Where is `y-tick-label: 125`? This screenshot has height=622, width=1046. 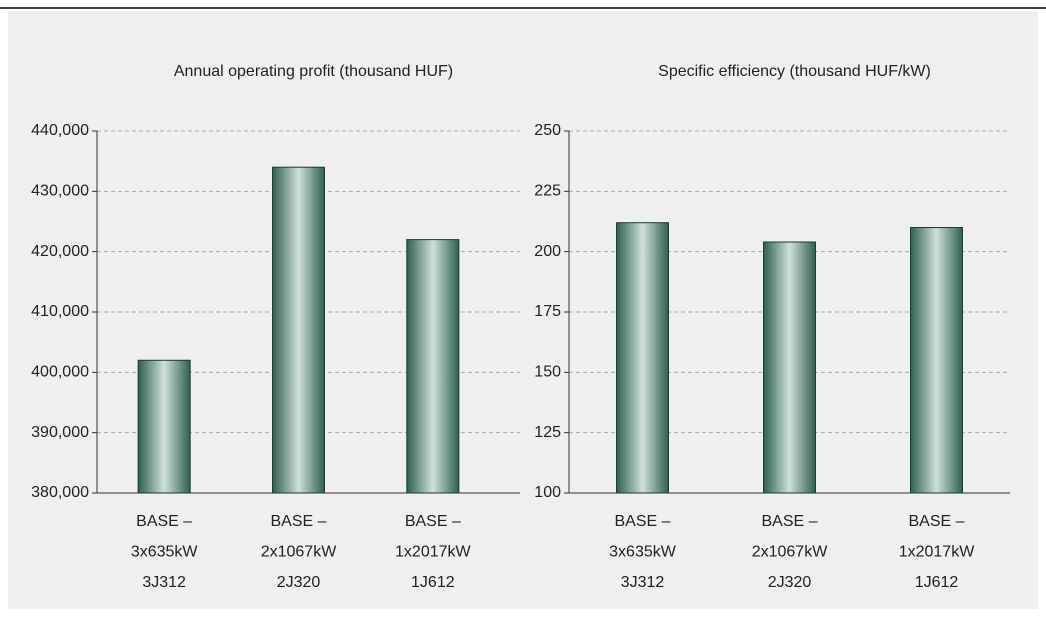 y-tick-label: 125 is located at coordinates (547, 432).